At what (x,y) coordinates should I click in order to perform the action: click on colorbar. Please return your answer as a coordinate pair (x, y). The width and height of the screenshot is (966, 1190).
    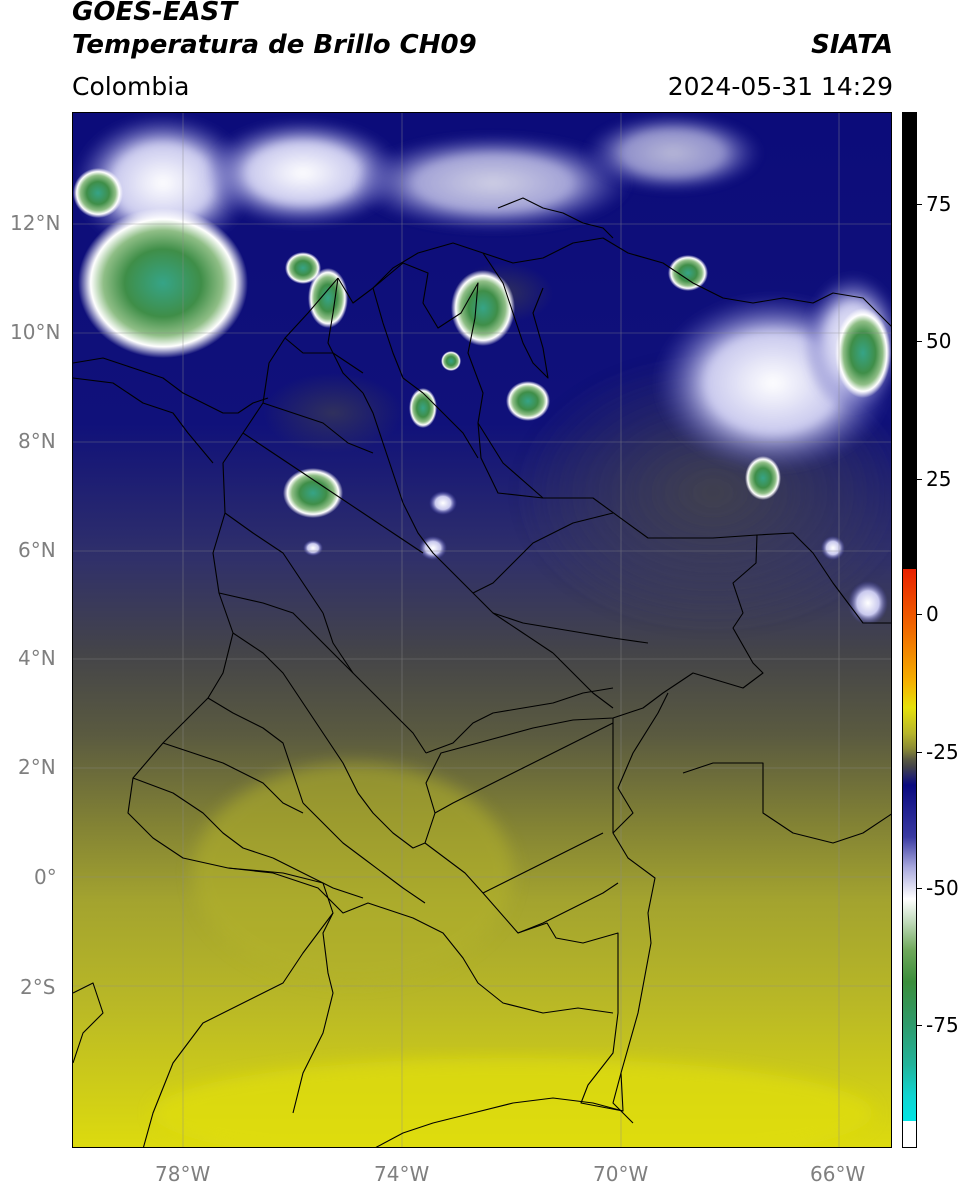
    Looking at the image, I should click on (909, 630).